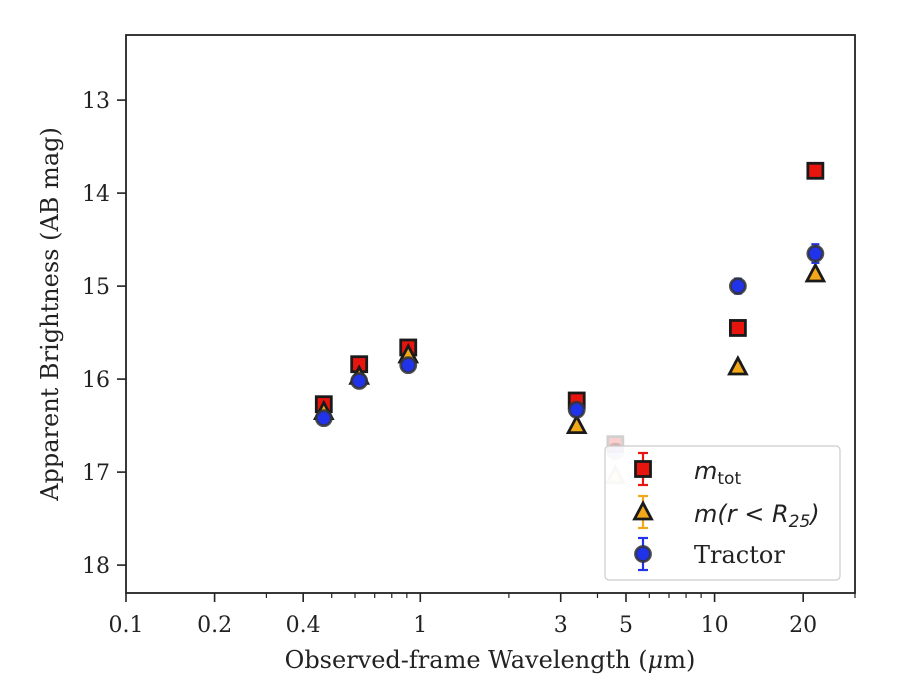 Image resolution: width=900 pixels, height=700 pixels. Describe the element at coordinates (803, 625) in the screenshot. I see `x-tick-label: 20` at that location.